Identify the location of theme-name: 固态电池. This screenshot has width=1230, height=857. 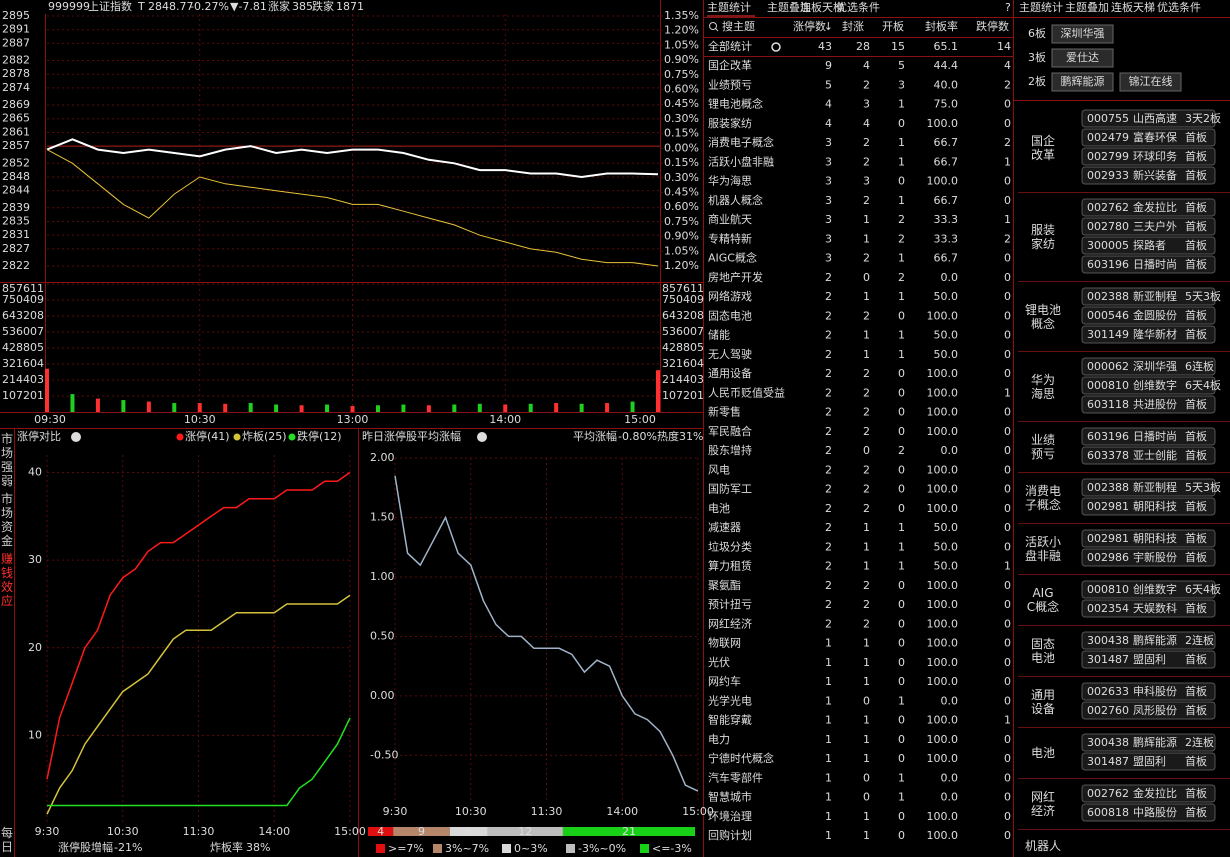
(730, 315).